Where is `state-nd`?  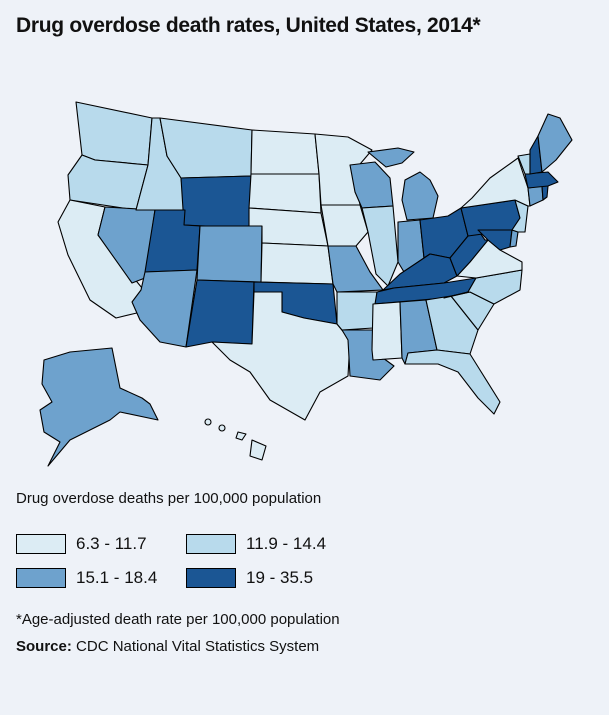
state-nd is located at coordinates (285, 152).